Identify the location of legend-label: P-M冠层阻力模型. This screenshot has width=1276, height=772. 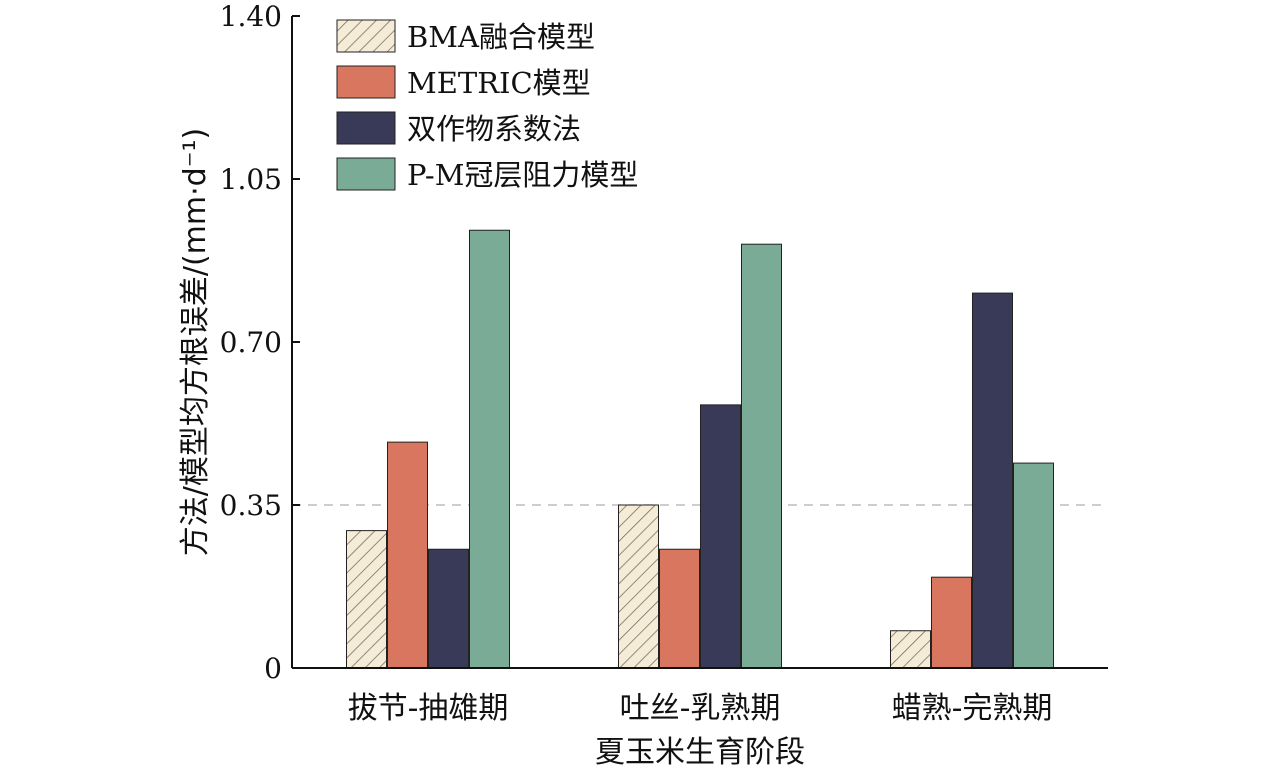
(522, 175).